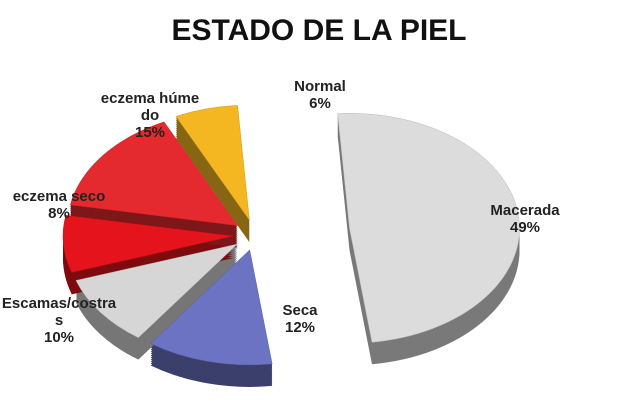 The image size is (638, 403). I want to click on value-label: 12%, so click(300, 327).